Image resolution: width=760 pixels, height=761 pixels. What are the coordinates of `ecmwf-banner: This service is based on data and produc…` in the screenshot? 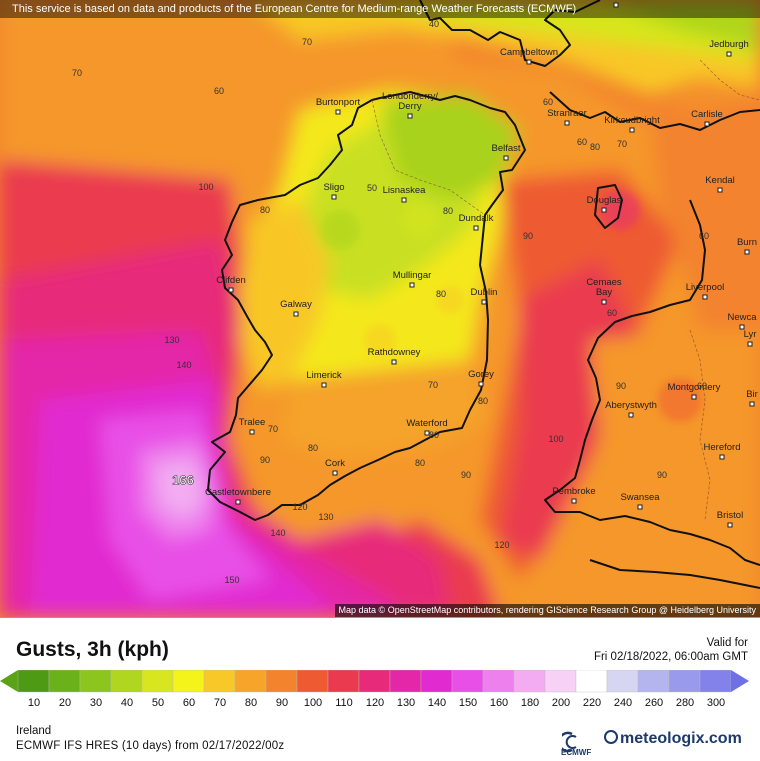 It's located at (380, 9).